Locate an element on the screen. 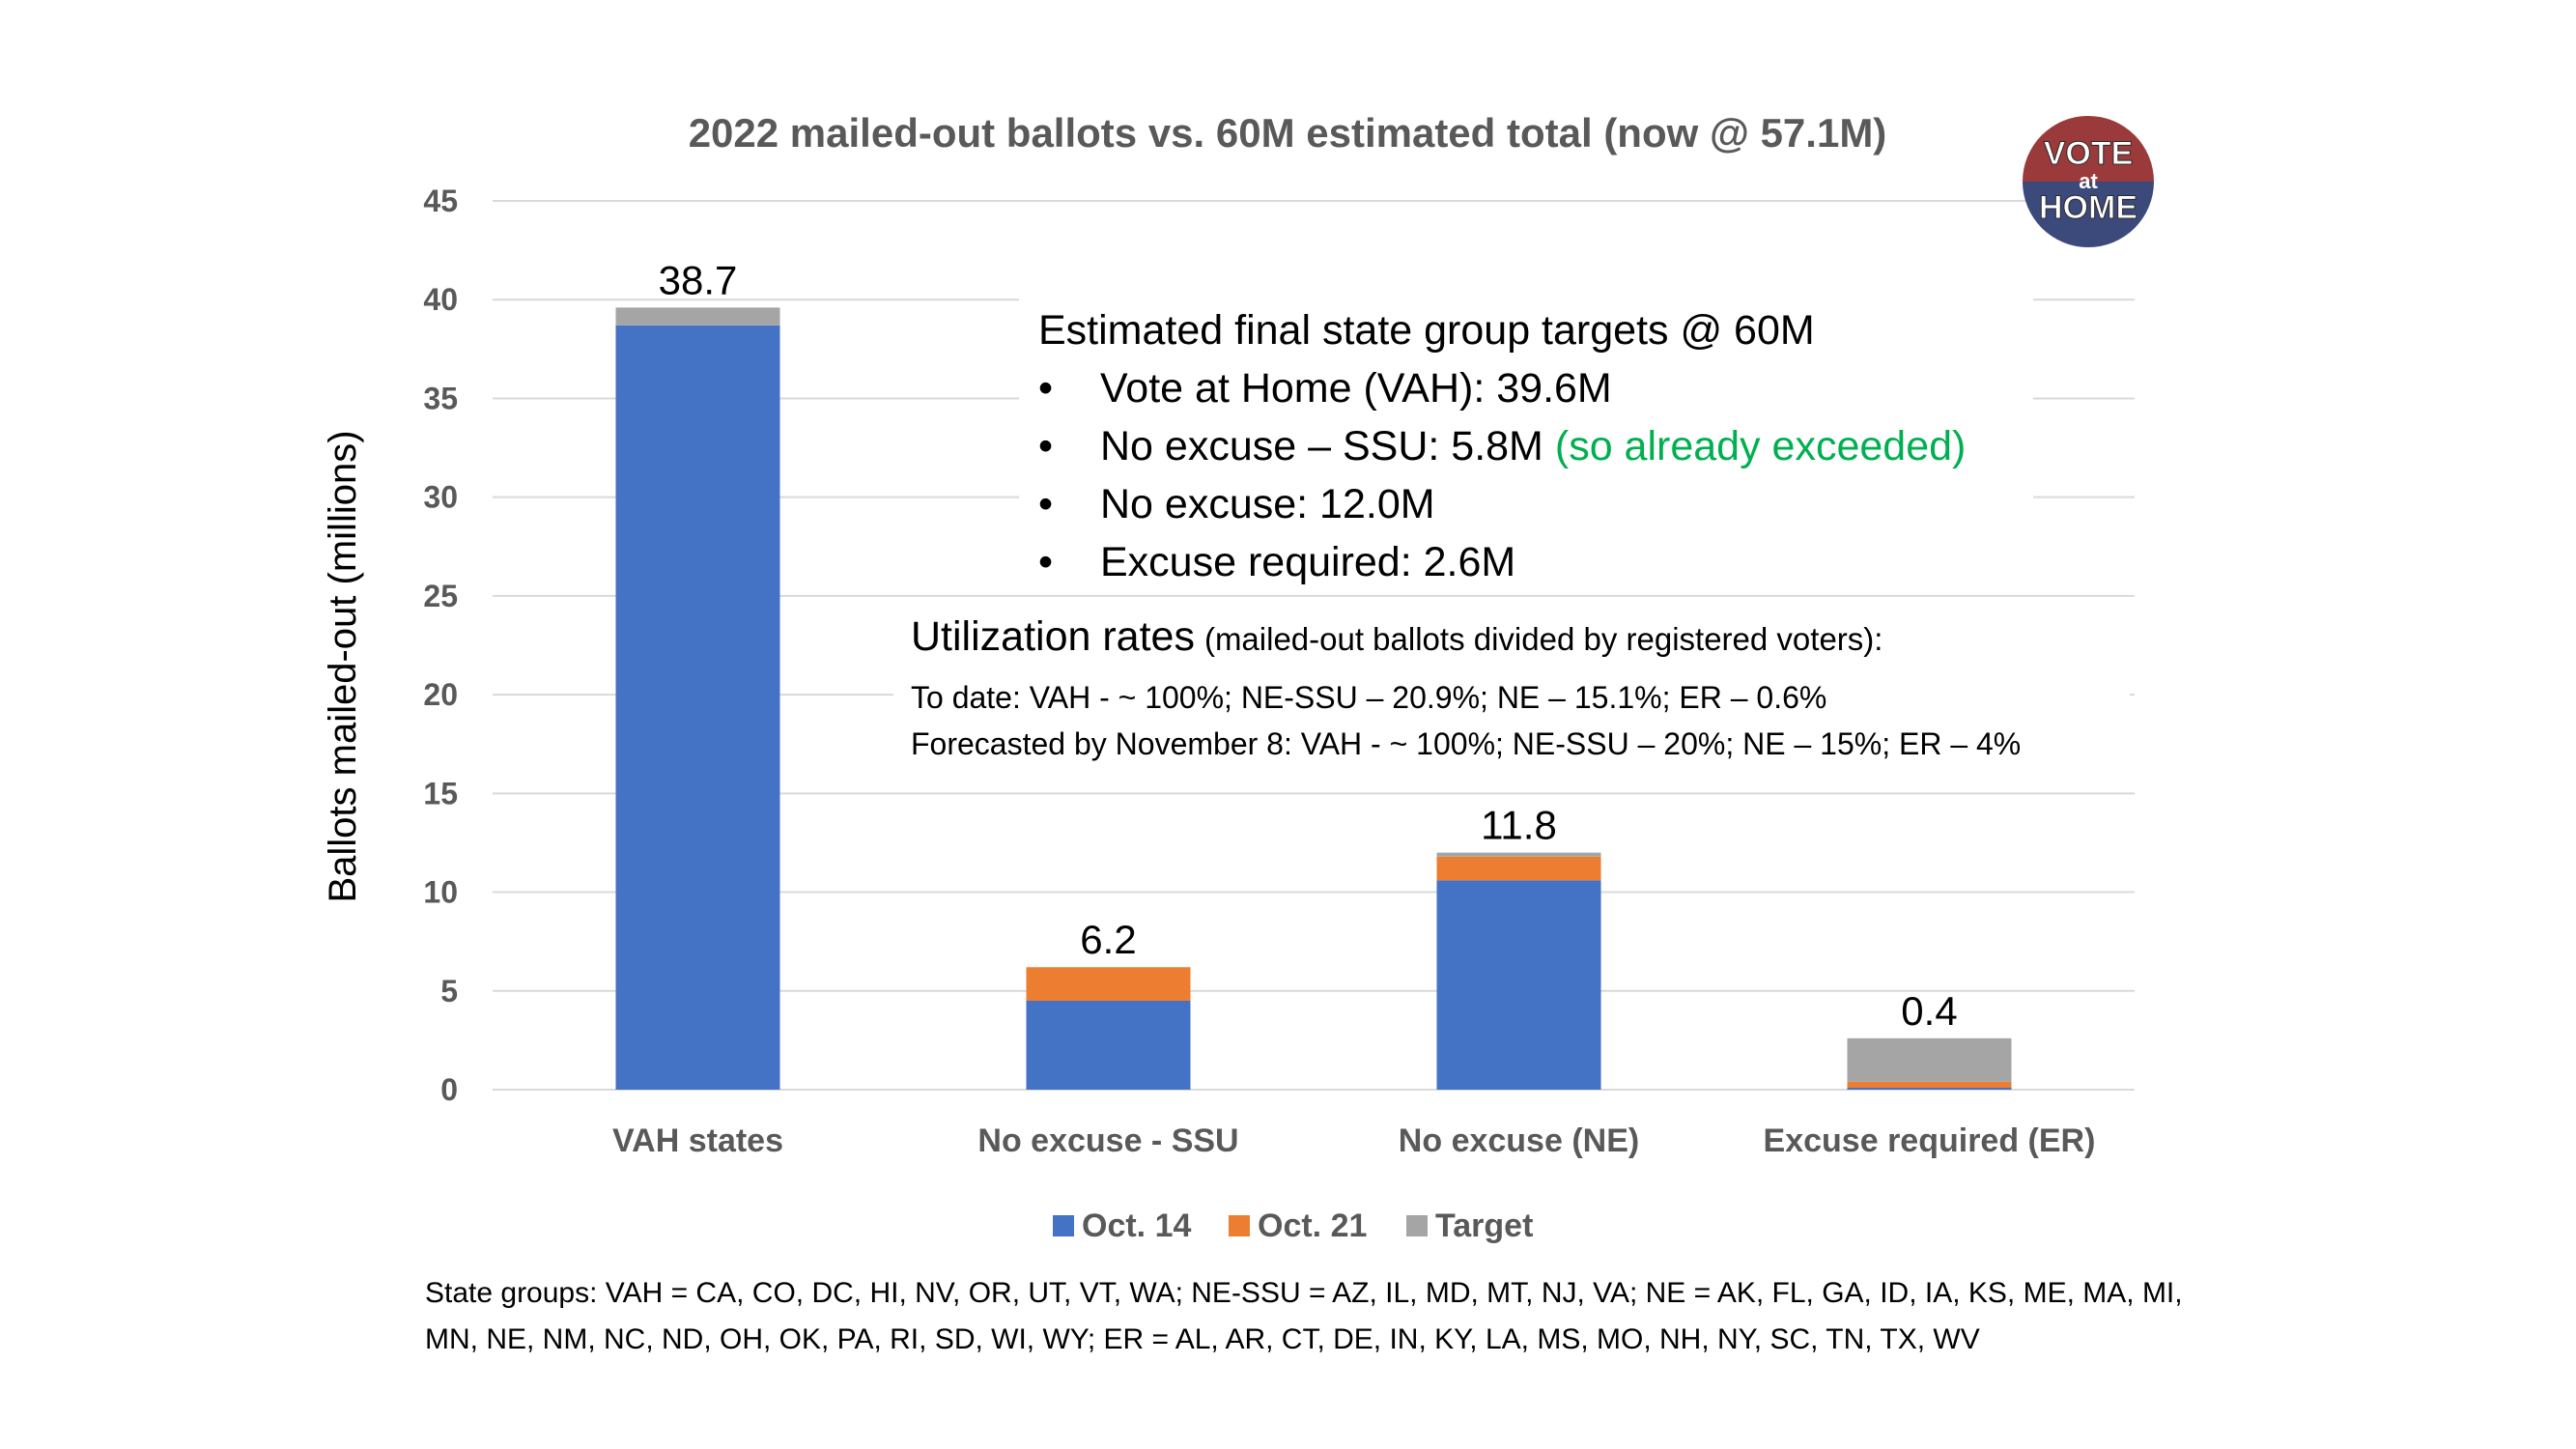 Image resolution: width=2576 pixels, height=1449 pixels. bar-data-label: 11.8 is located at coordinates (1519, 825).